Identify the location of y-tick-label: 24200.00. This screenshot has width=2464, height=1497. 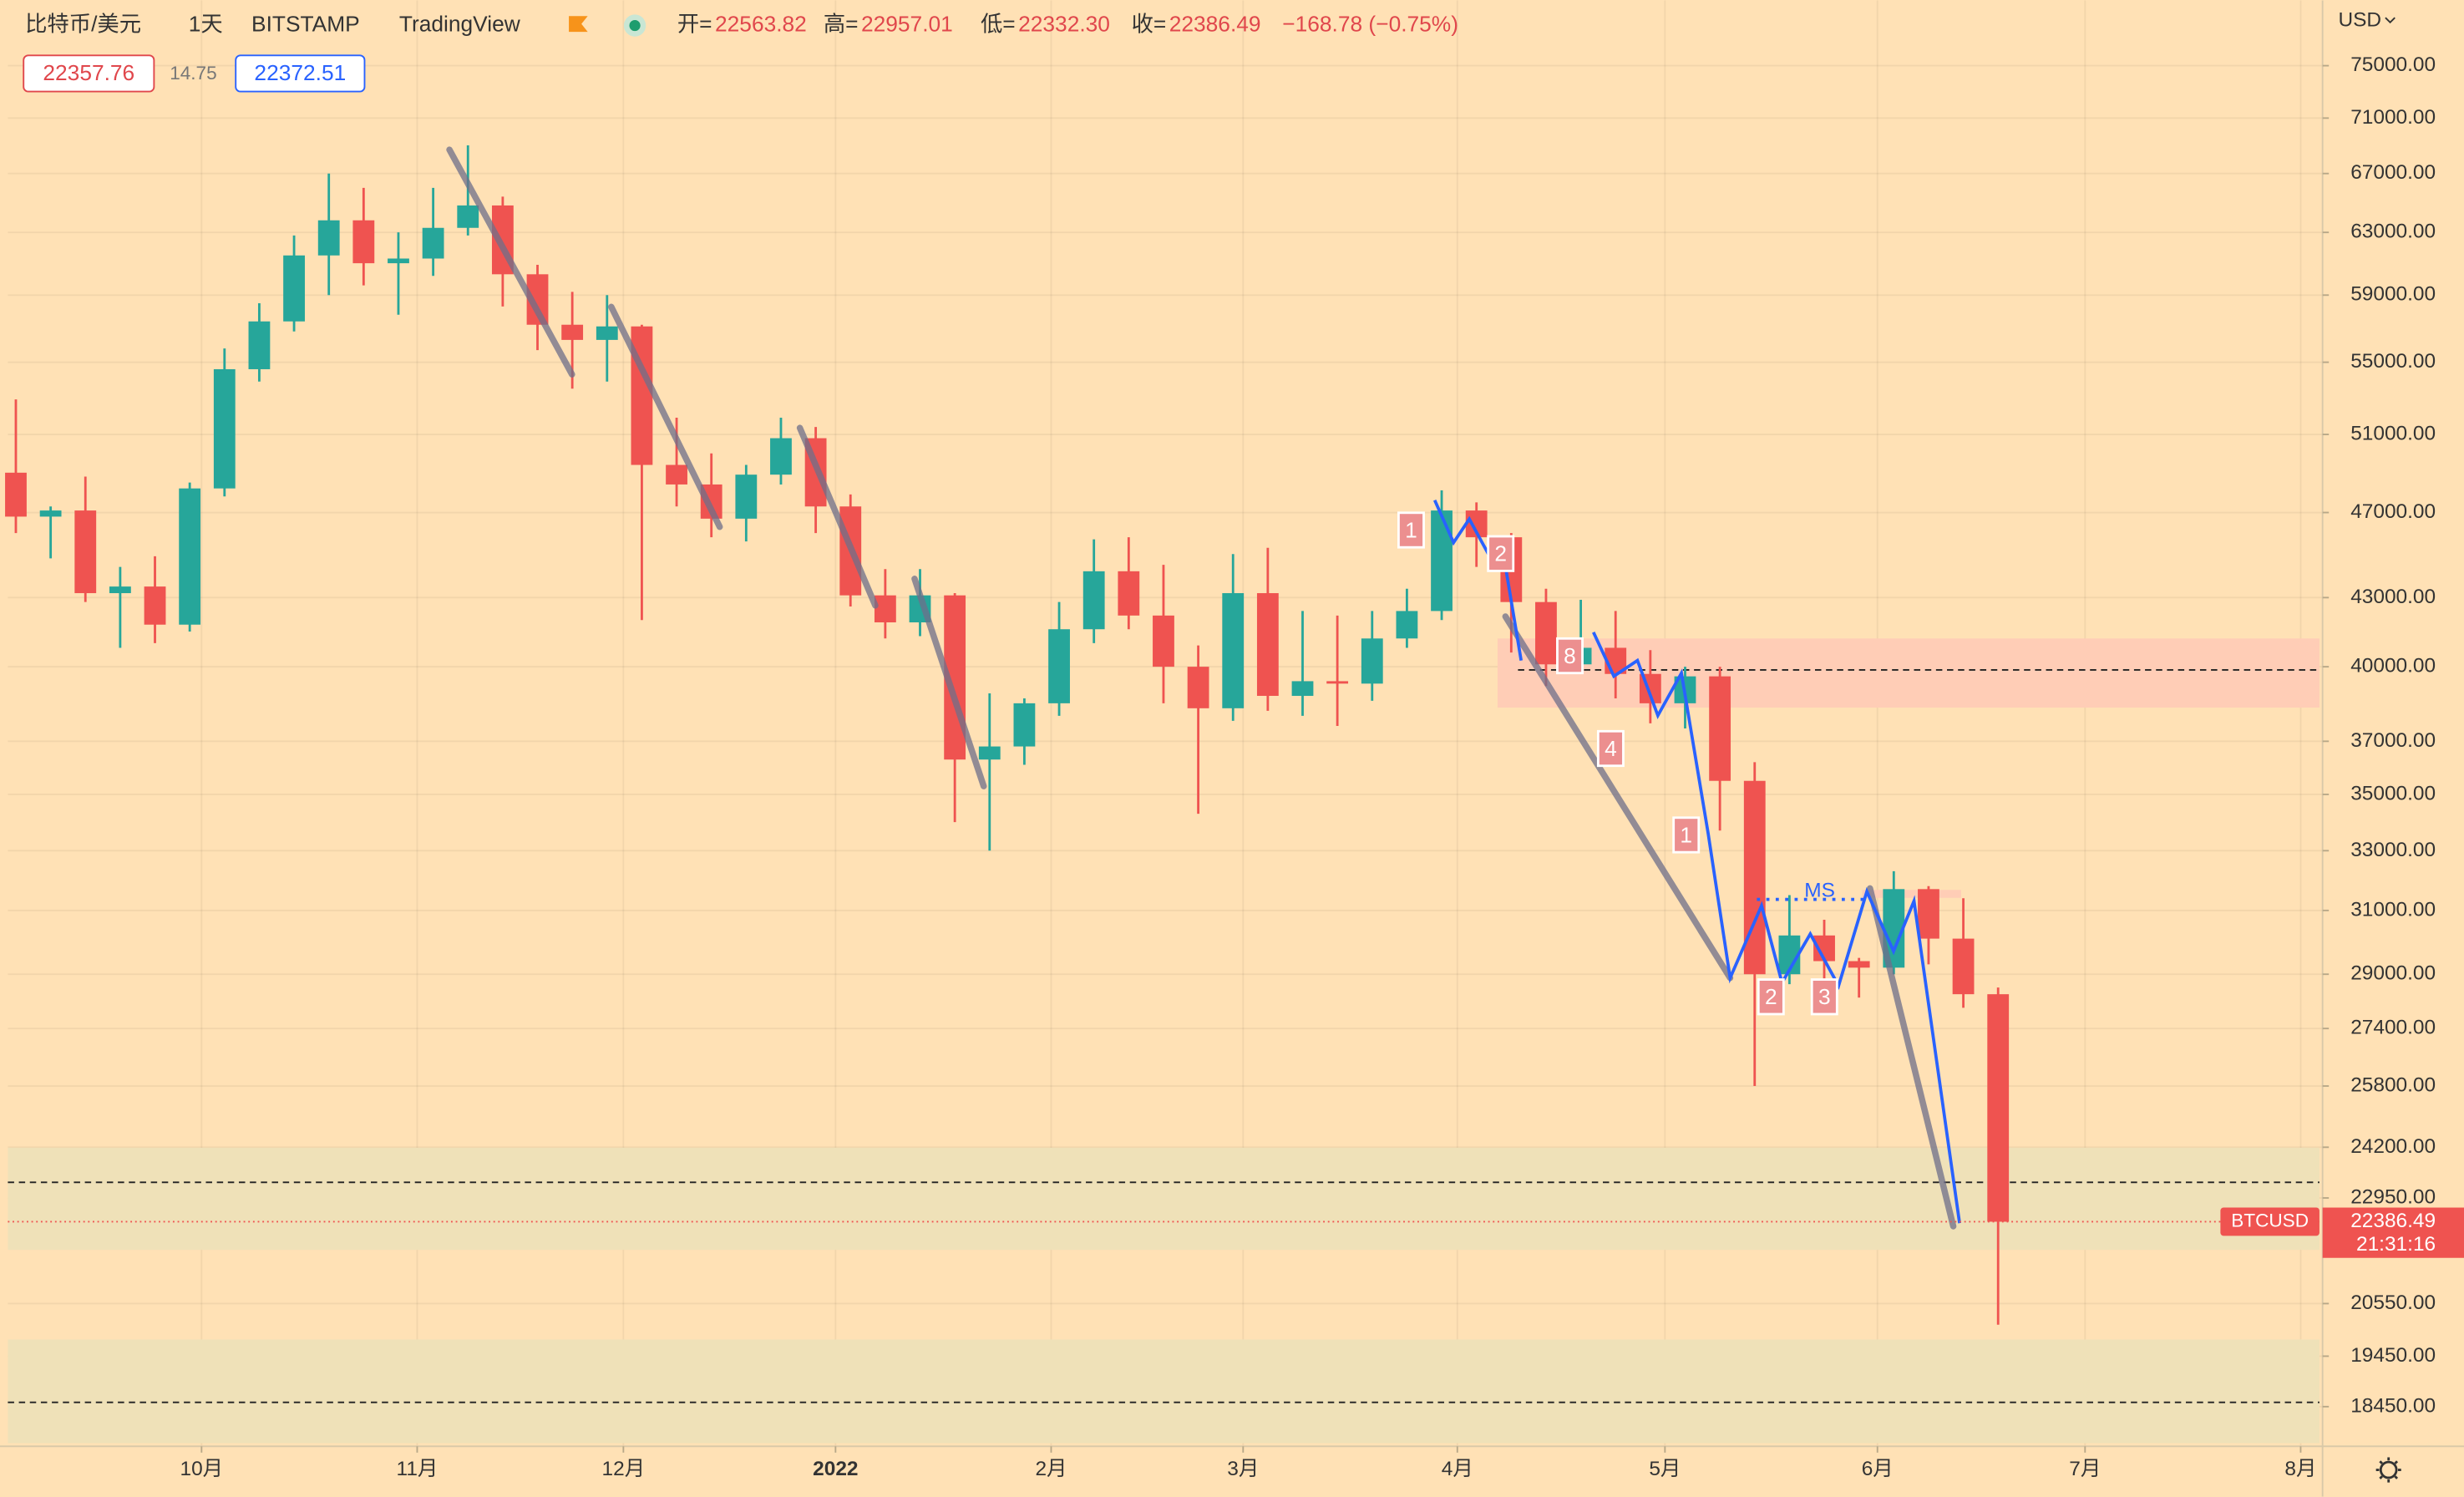
(2393, 1146).